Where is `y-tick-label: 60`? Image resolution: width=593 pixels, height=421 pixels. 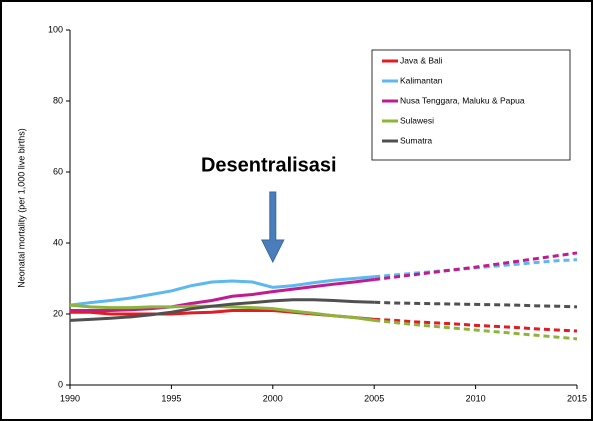 y-tick-label: 60 is located at coordinates (58, 171).